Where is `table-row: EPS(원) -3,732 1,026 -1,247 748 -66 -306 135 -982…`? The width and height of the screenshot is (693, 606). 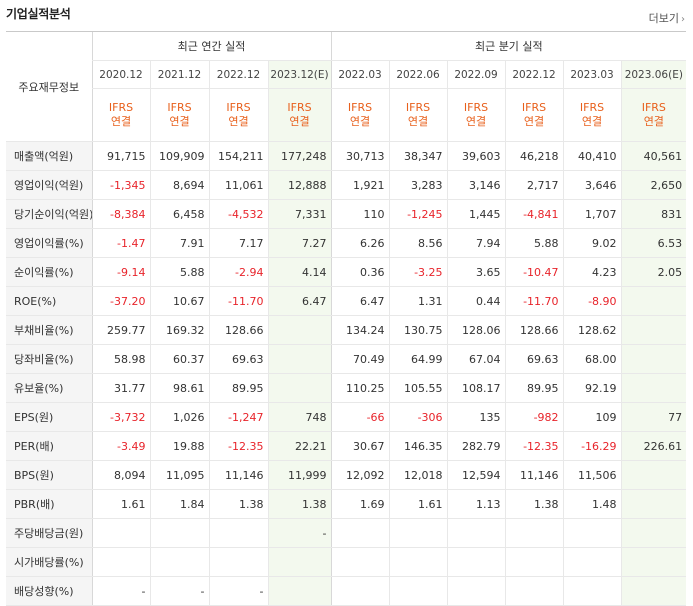 table-row: EPS(원) -3,732 1,026 -1,247 748 -66 -306 135 -982… is located at coordinates (346, 417).